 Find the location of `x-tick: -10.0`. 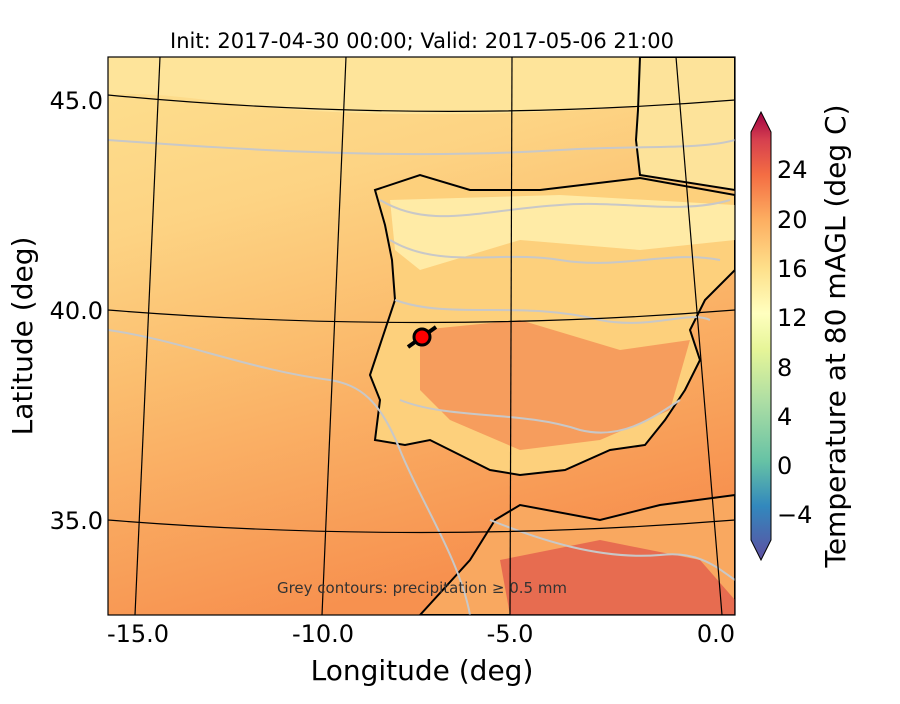

x-tick: -10.0 is located at coordinates (323, 634).